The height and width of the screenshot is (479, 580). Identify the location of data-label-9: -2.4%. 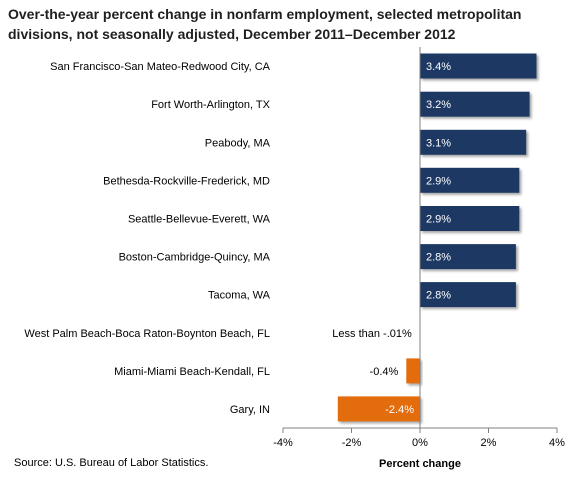
(399, 410).